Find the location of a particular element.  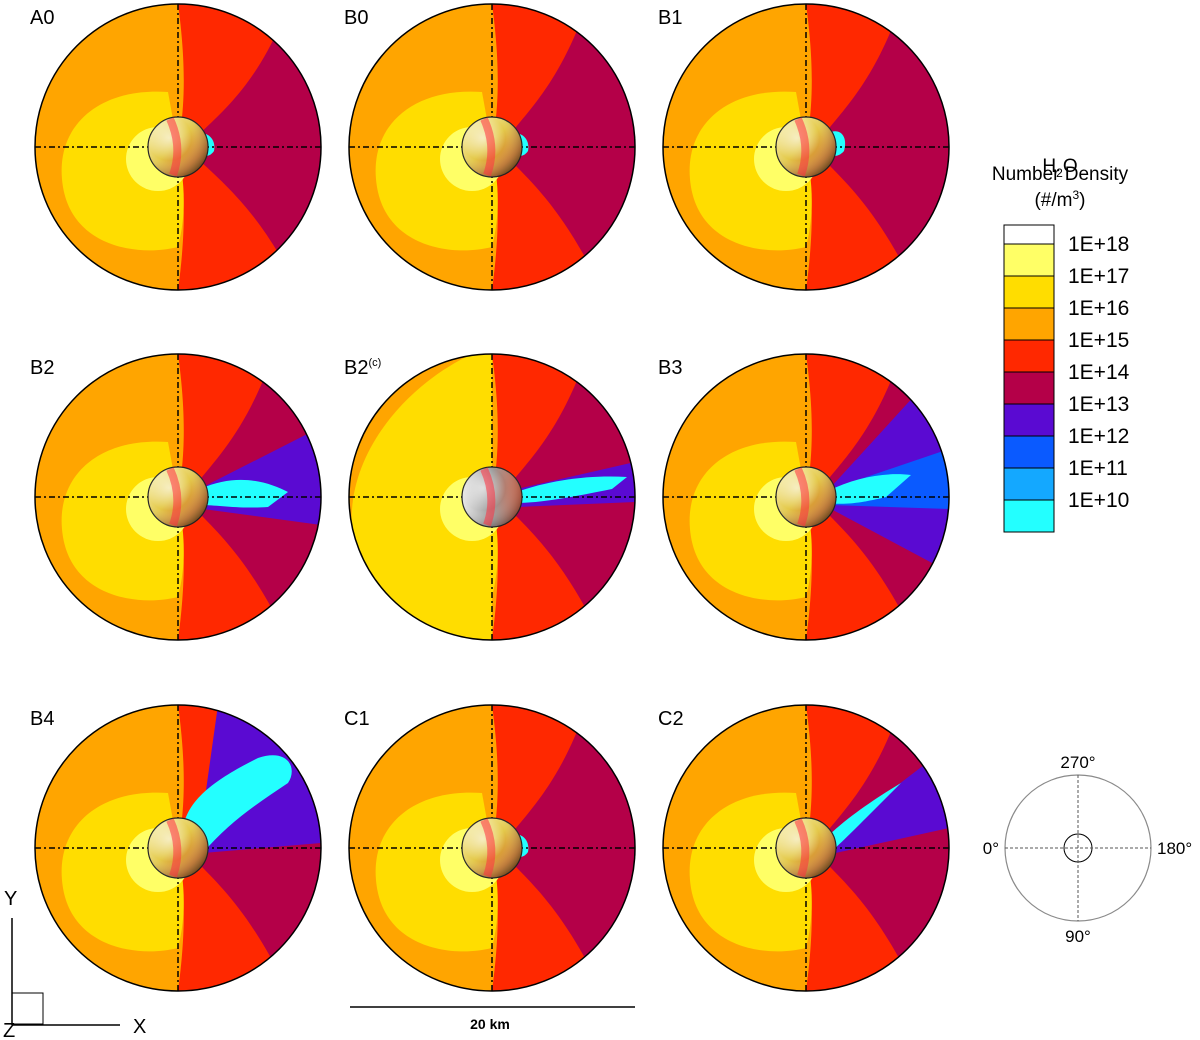

panel-b4: B4 is located at coordinates (176, 848).